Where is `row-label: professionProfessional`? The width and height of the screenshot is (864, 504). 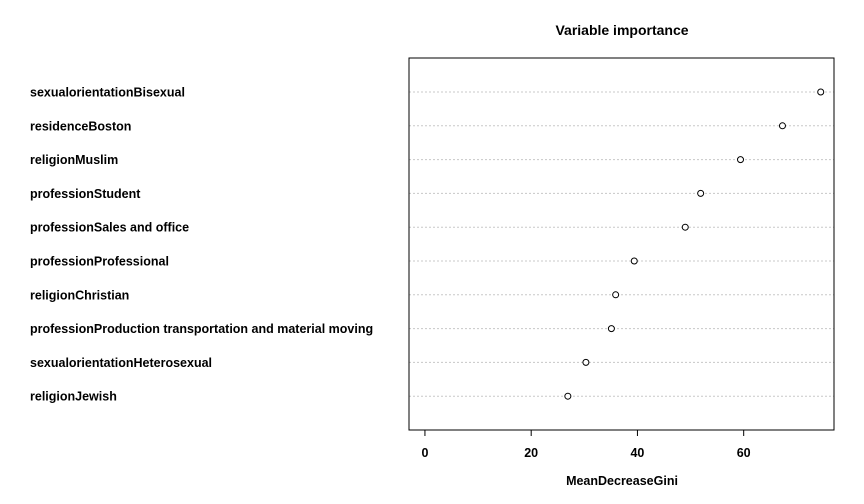 row-label: professionProfessional is located at coordinates (99, 262).